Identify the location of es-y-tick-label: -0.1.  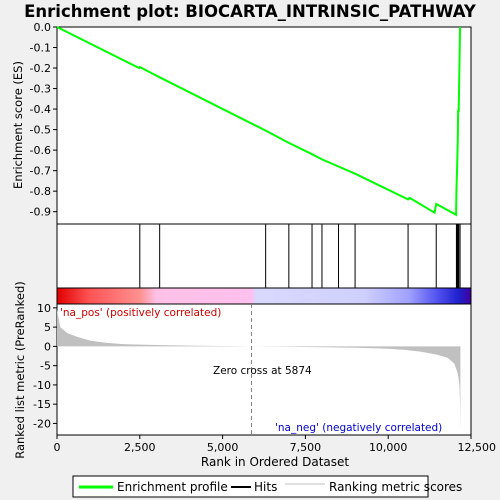
(40, 48).